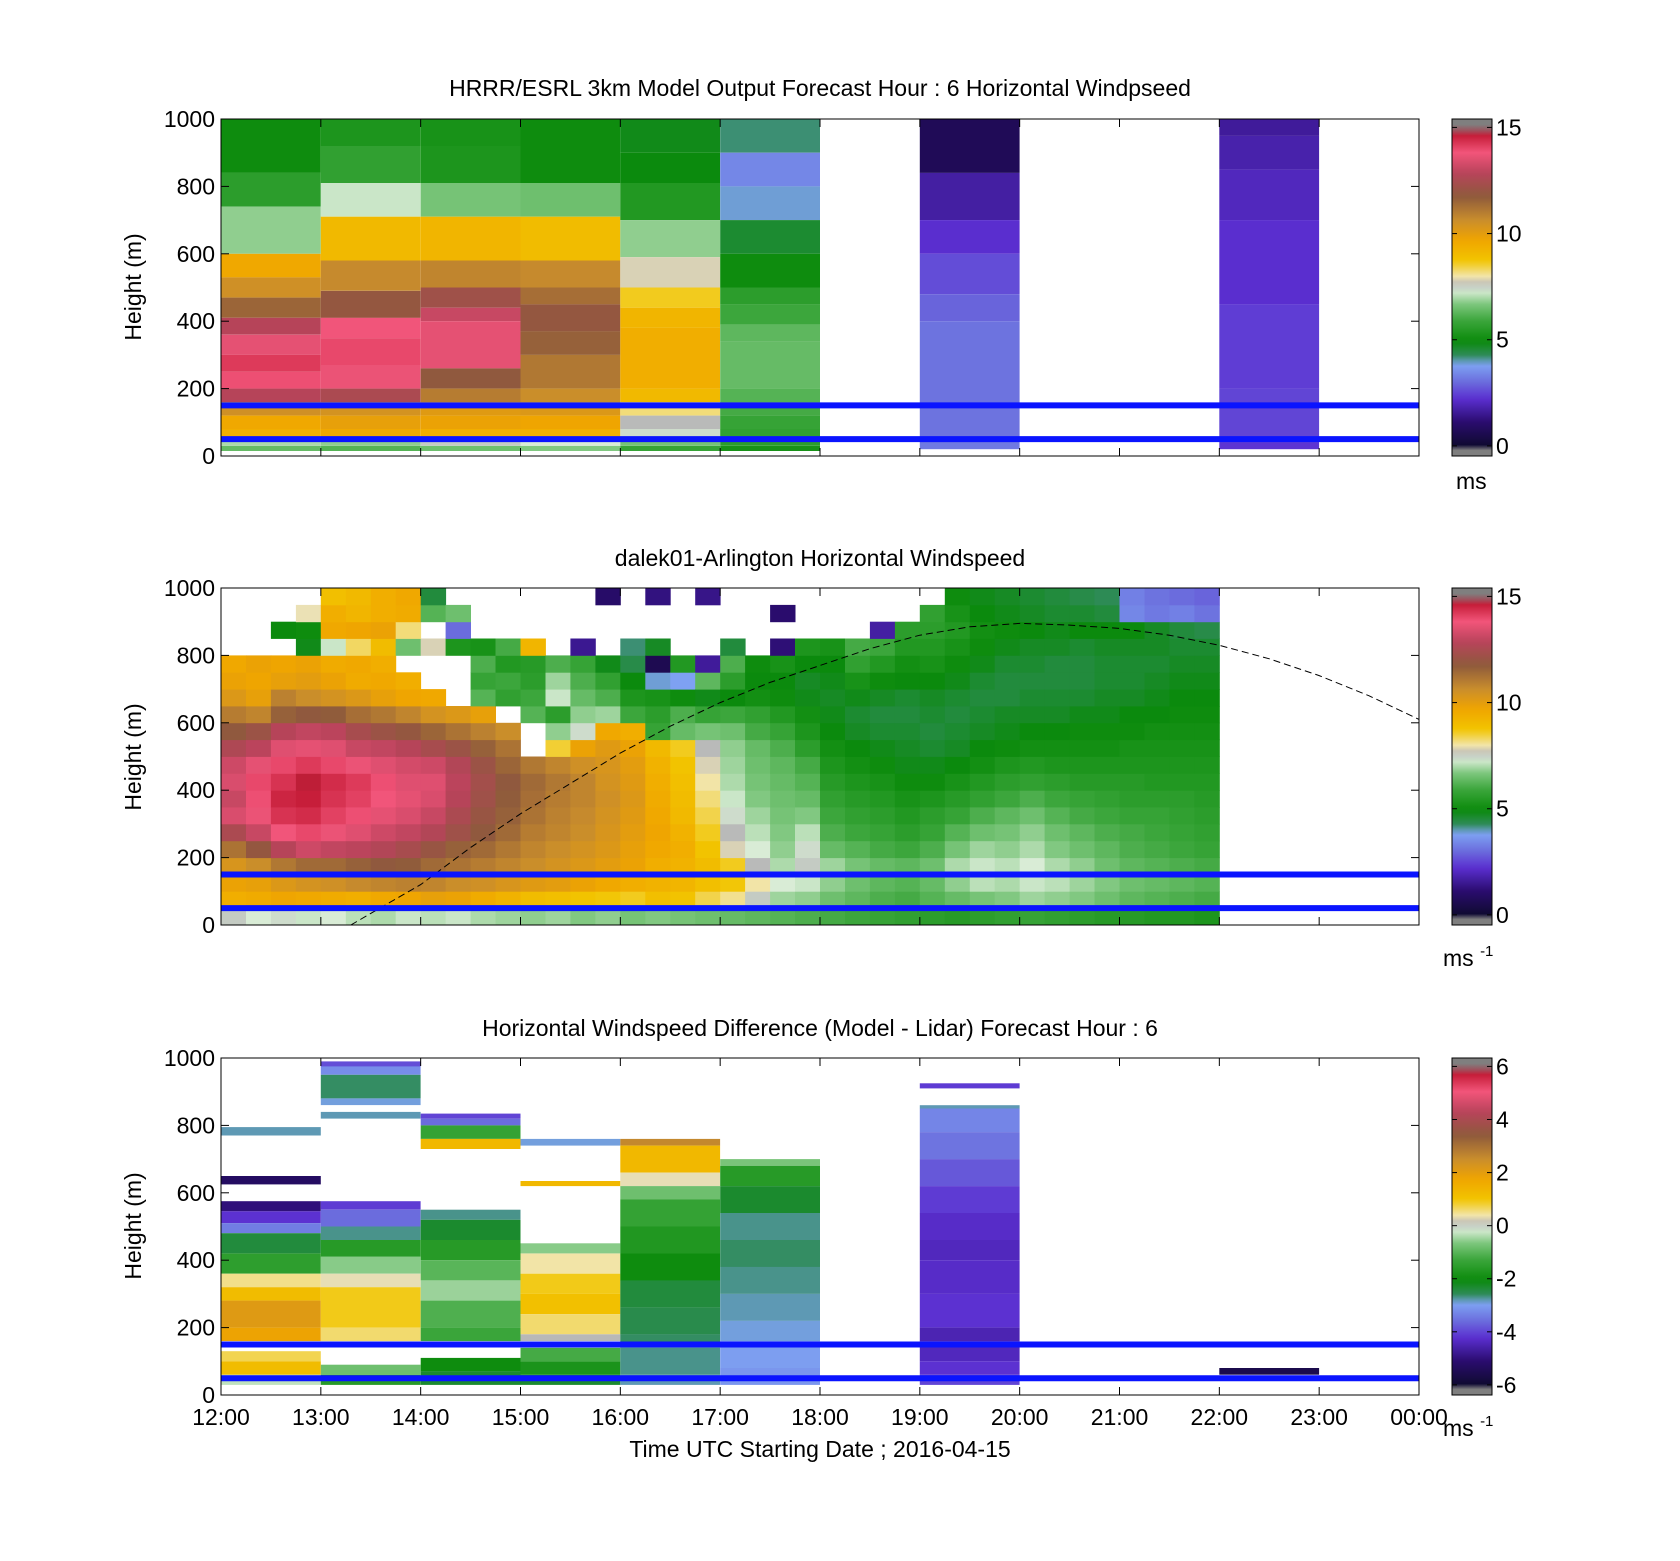 Image resolution: width=1680 pixels, height=1561 pixels. Describe the element at coordinates (1502, 1120) in the screenshot. I see `colorbar-tick-label: 4` at that location.